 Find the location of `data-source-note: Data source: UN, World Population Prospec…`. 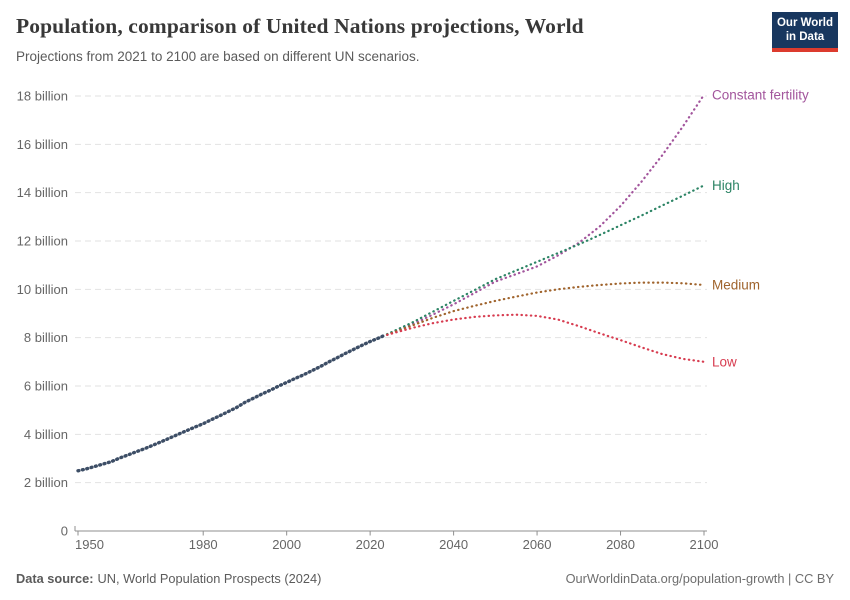

data-source-note: Data source: UN, World Population Prospec… is located at coordinates (168, 578).